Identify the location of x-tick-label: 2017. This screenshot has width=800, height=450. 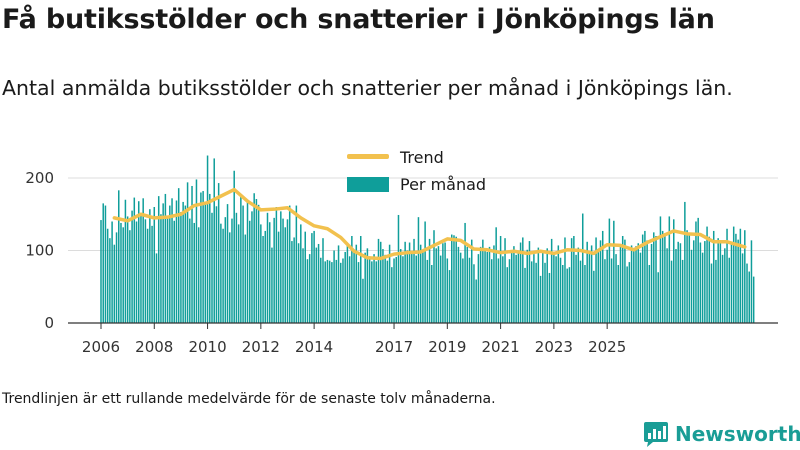
(394, 347).